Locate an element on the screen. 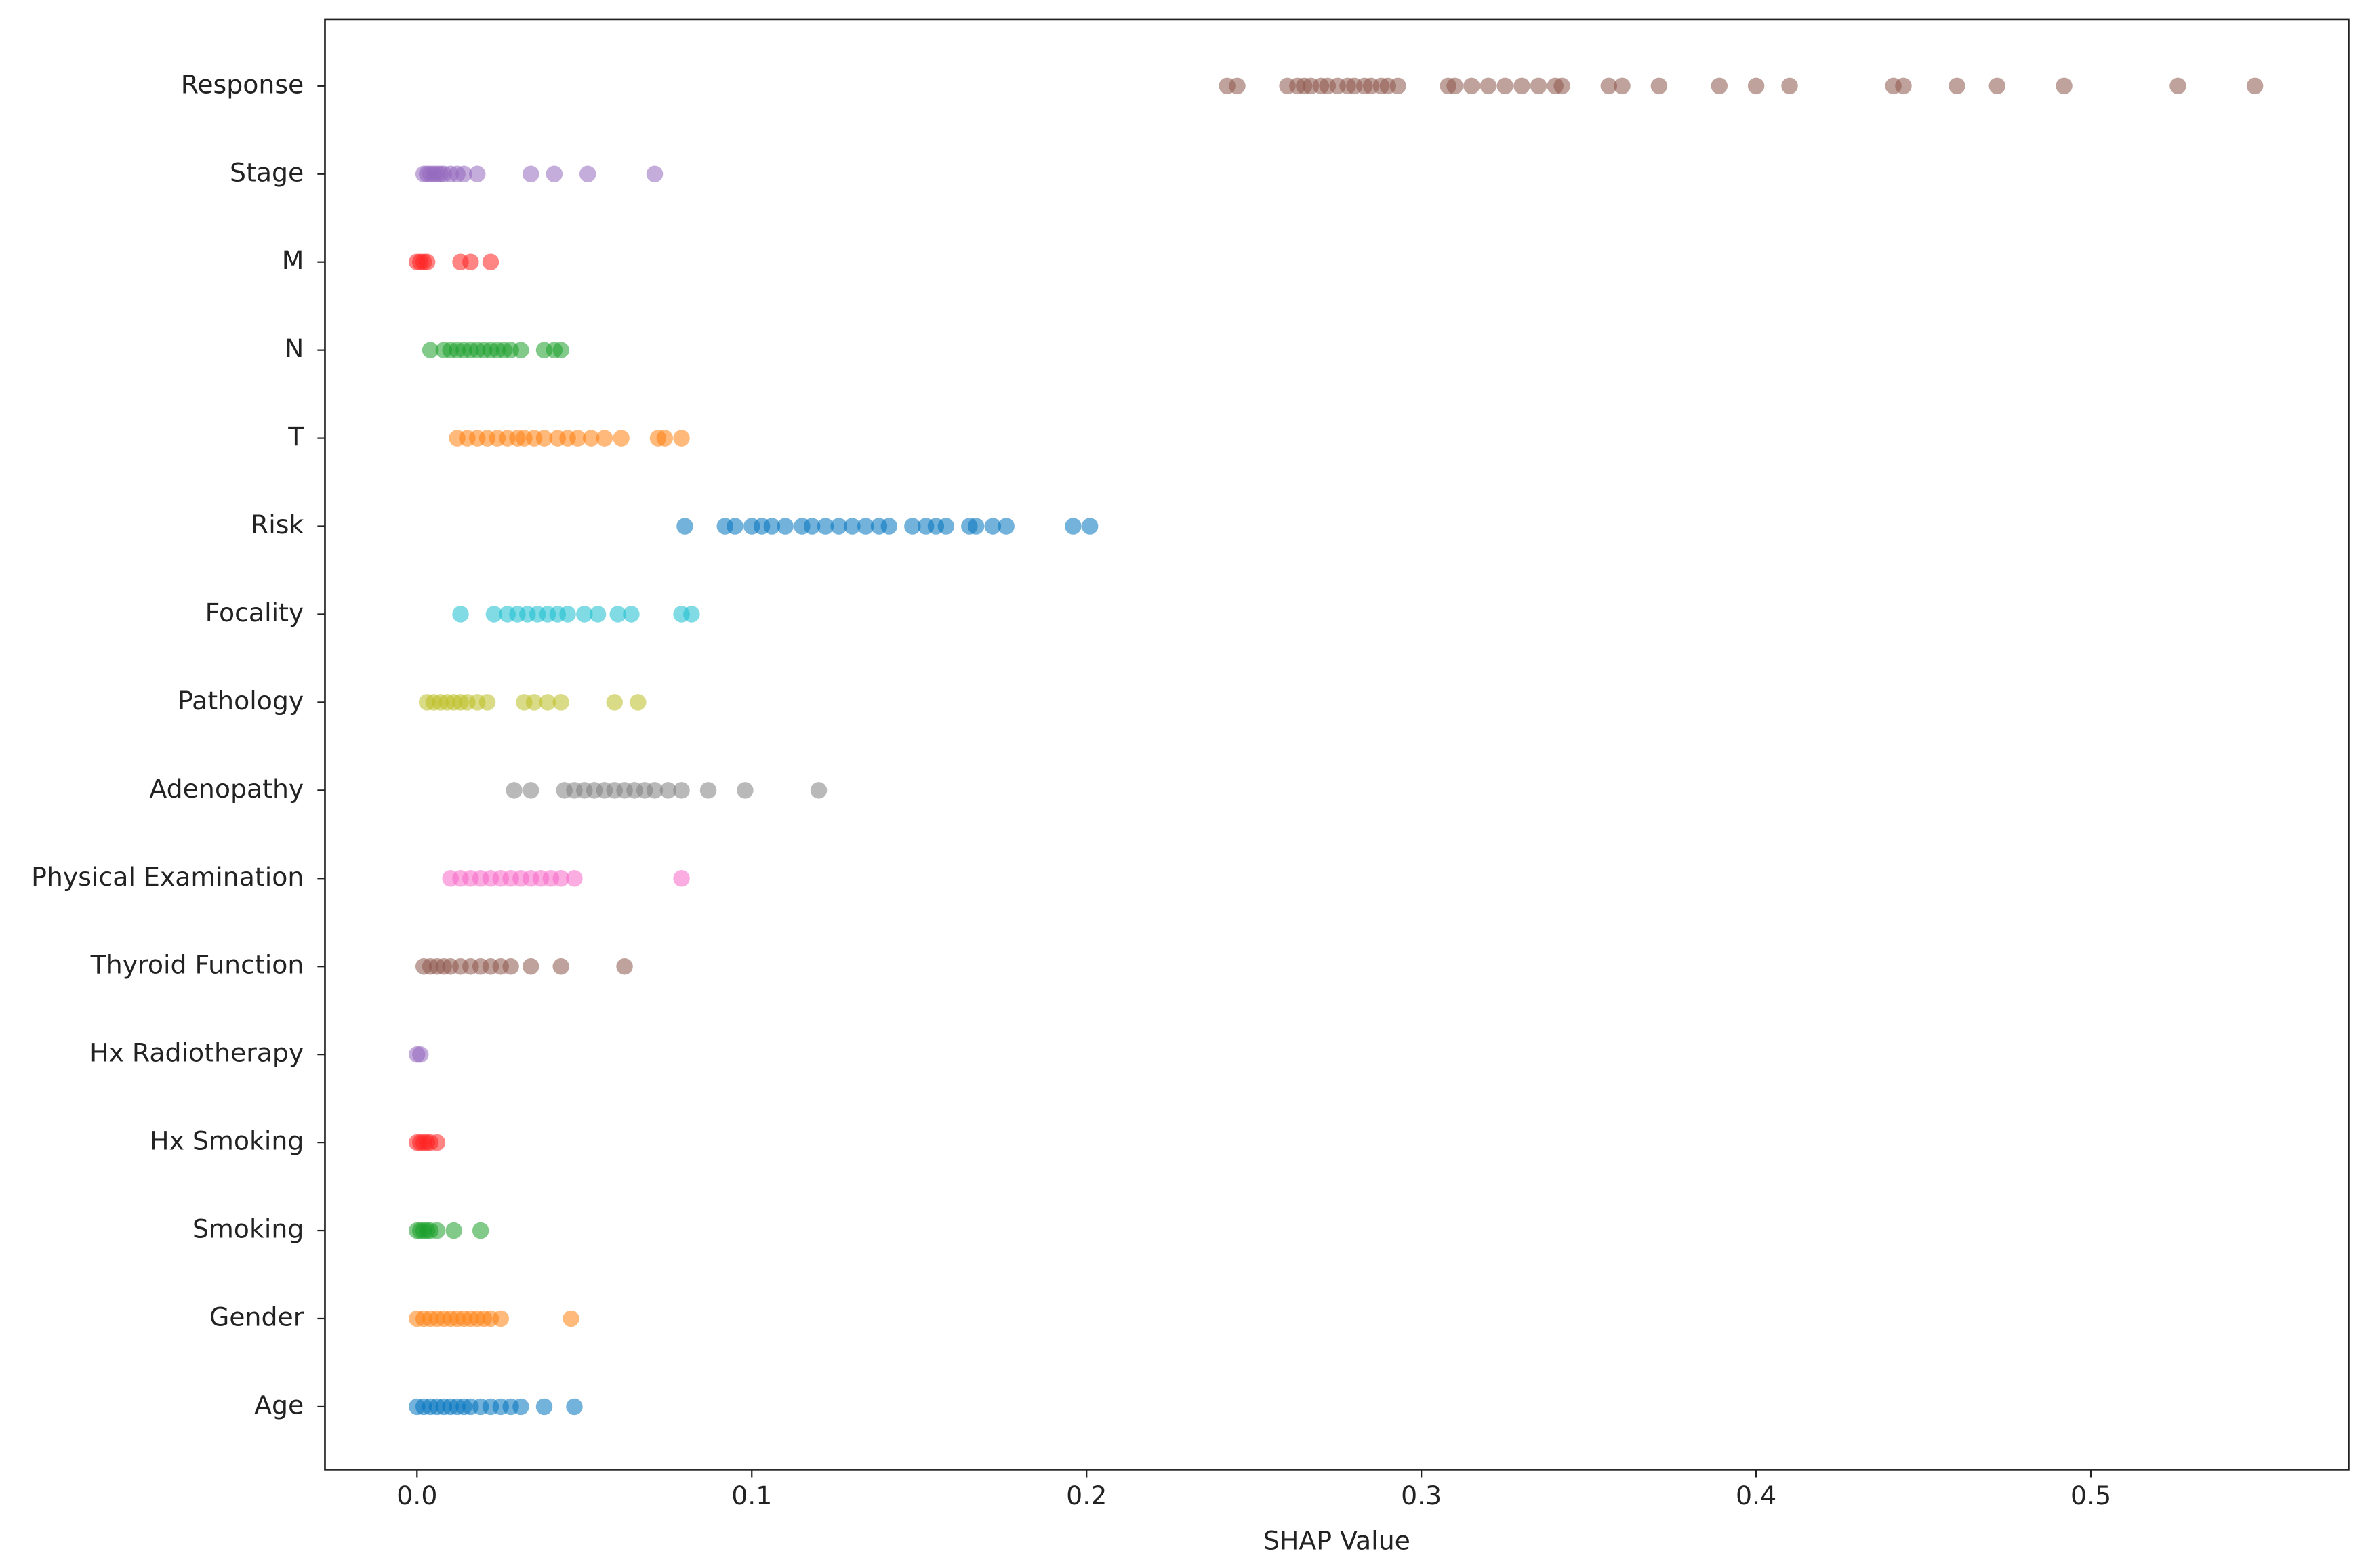 The height and width of the screenshot is (1568, 2366). y-tick-label: Risk is located at coordinates (277, 524).